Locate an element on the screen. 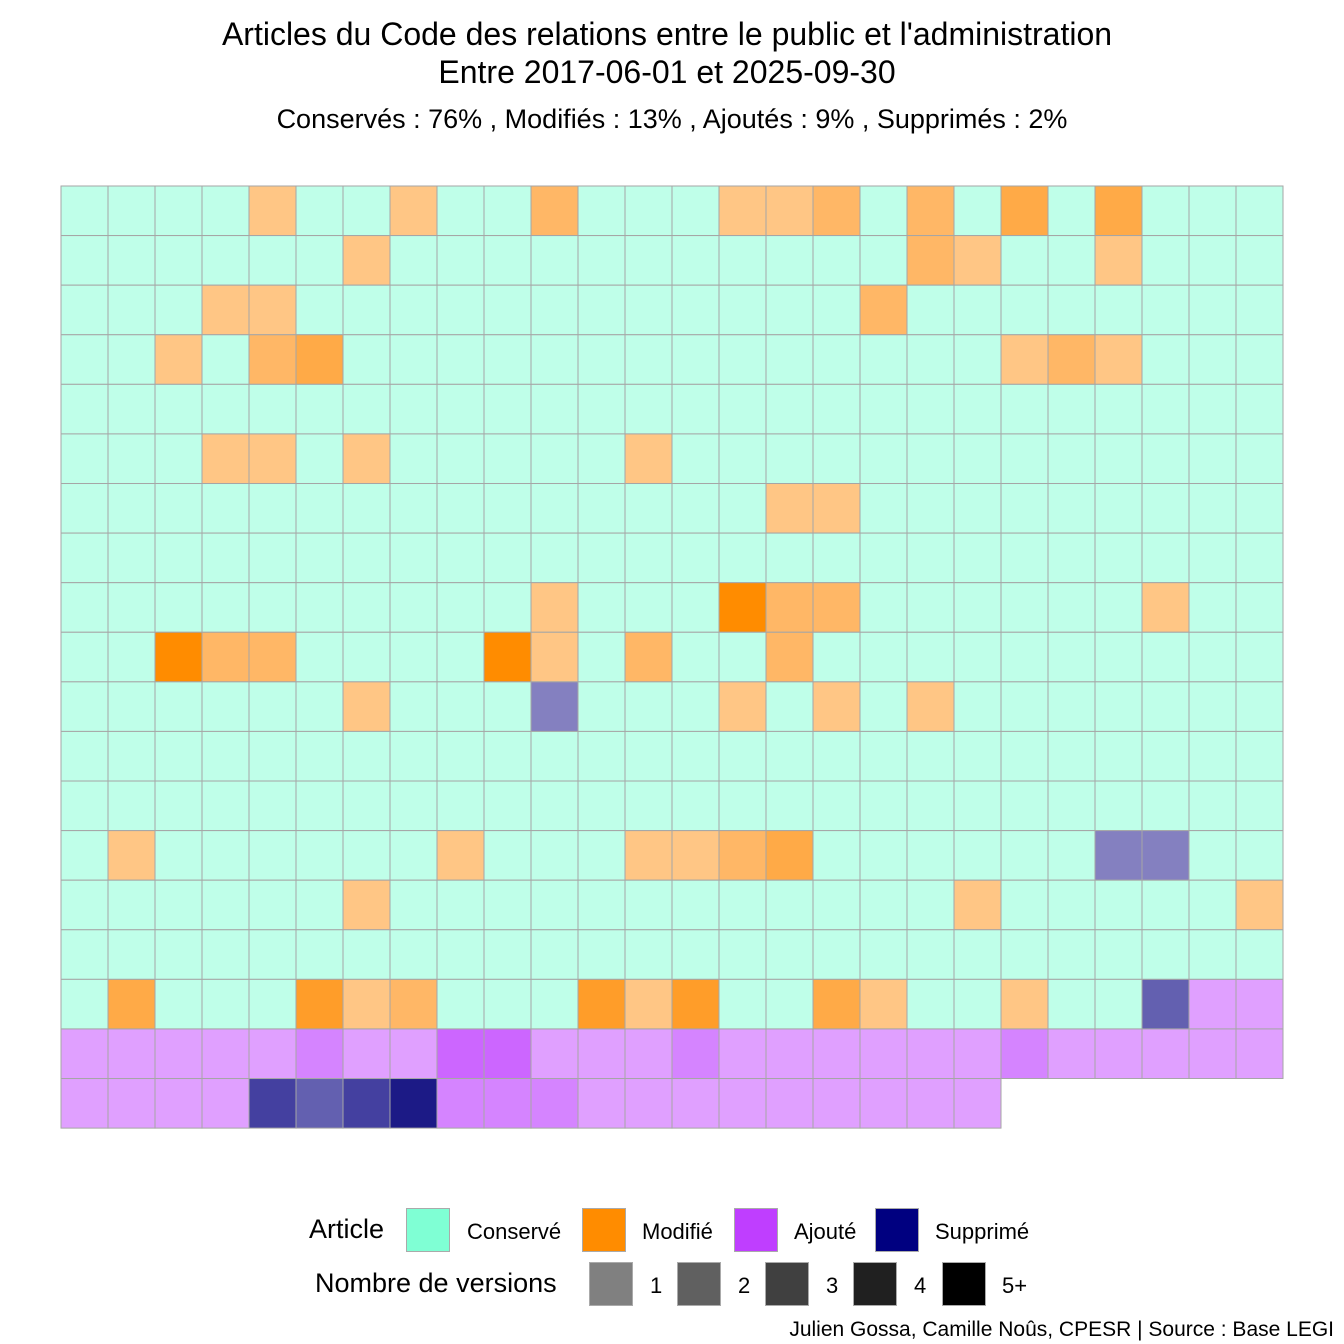  legend-label-versions-5plus: 5+ is located at coordinates (1015, 1285).